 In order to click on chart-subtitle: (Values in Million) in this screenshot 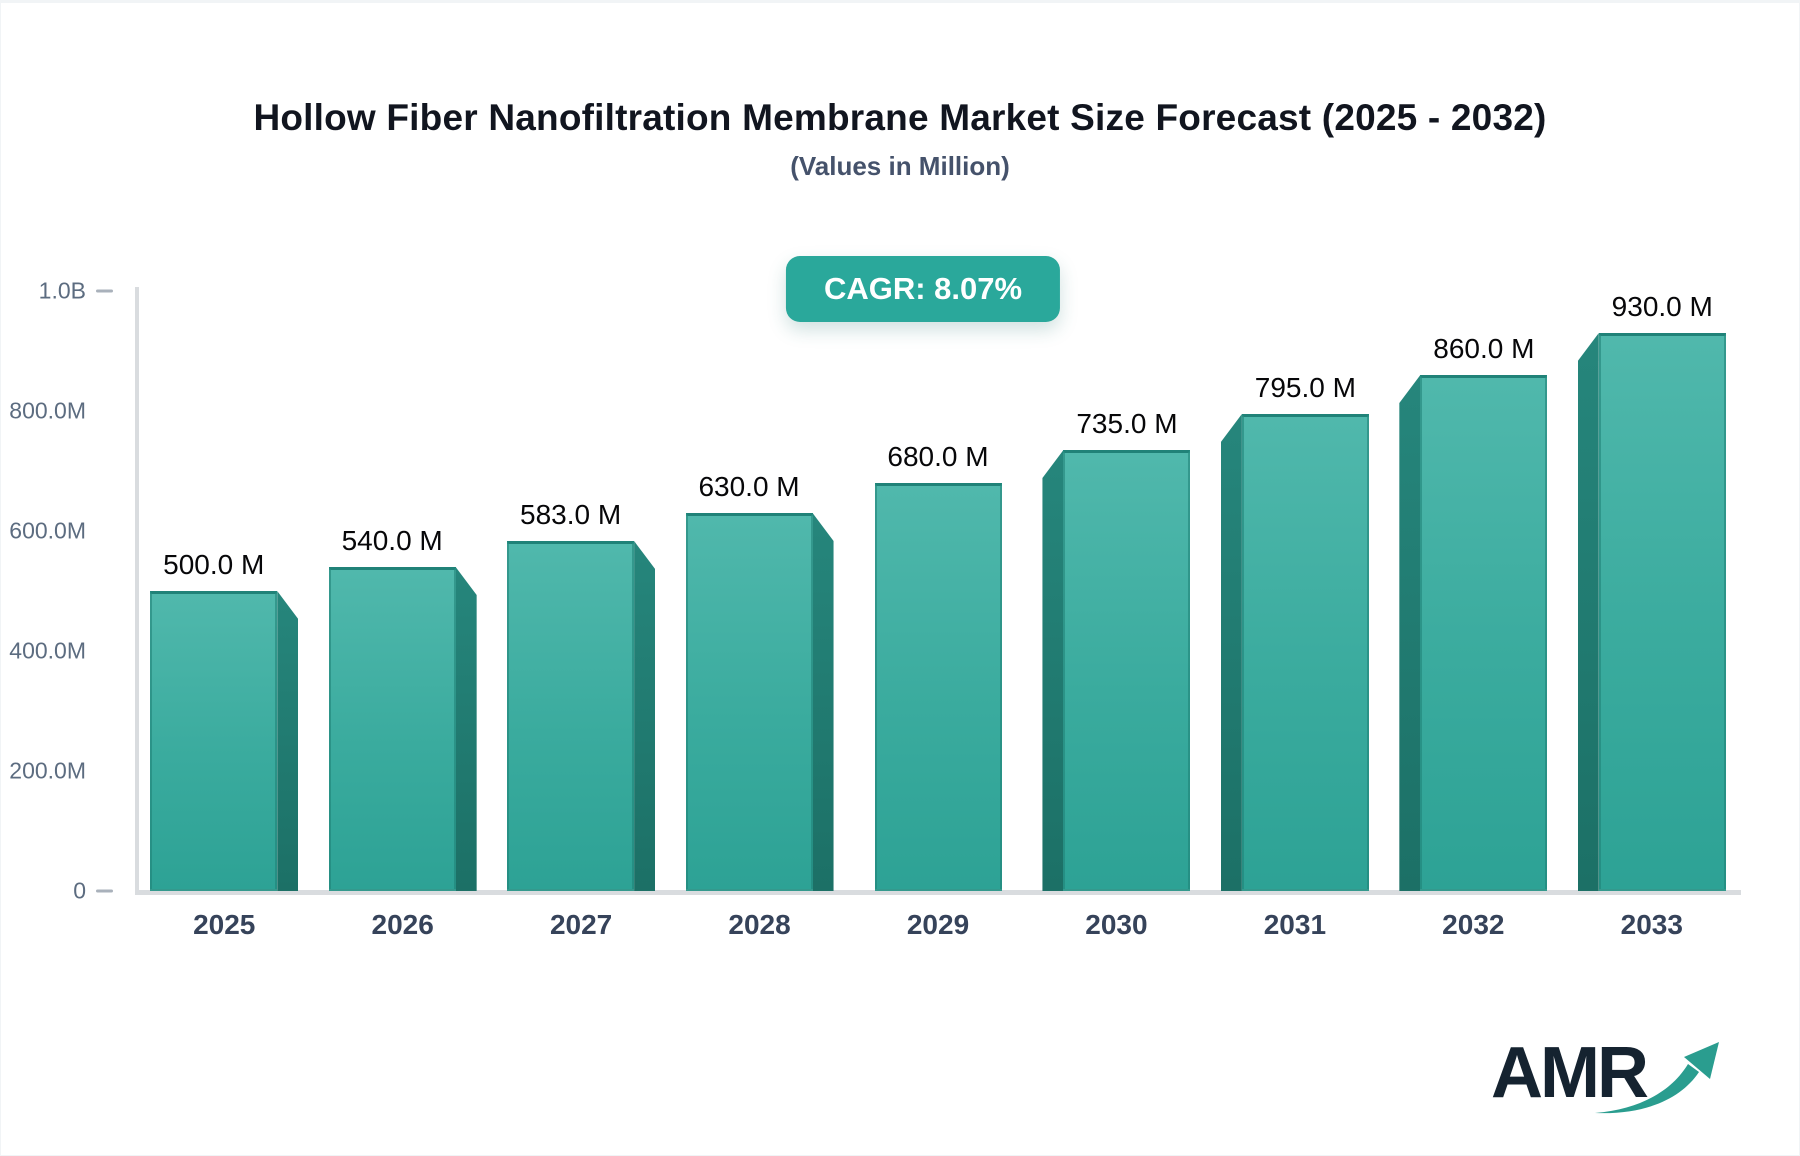, I will do `click(900, 166)`.